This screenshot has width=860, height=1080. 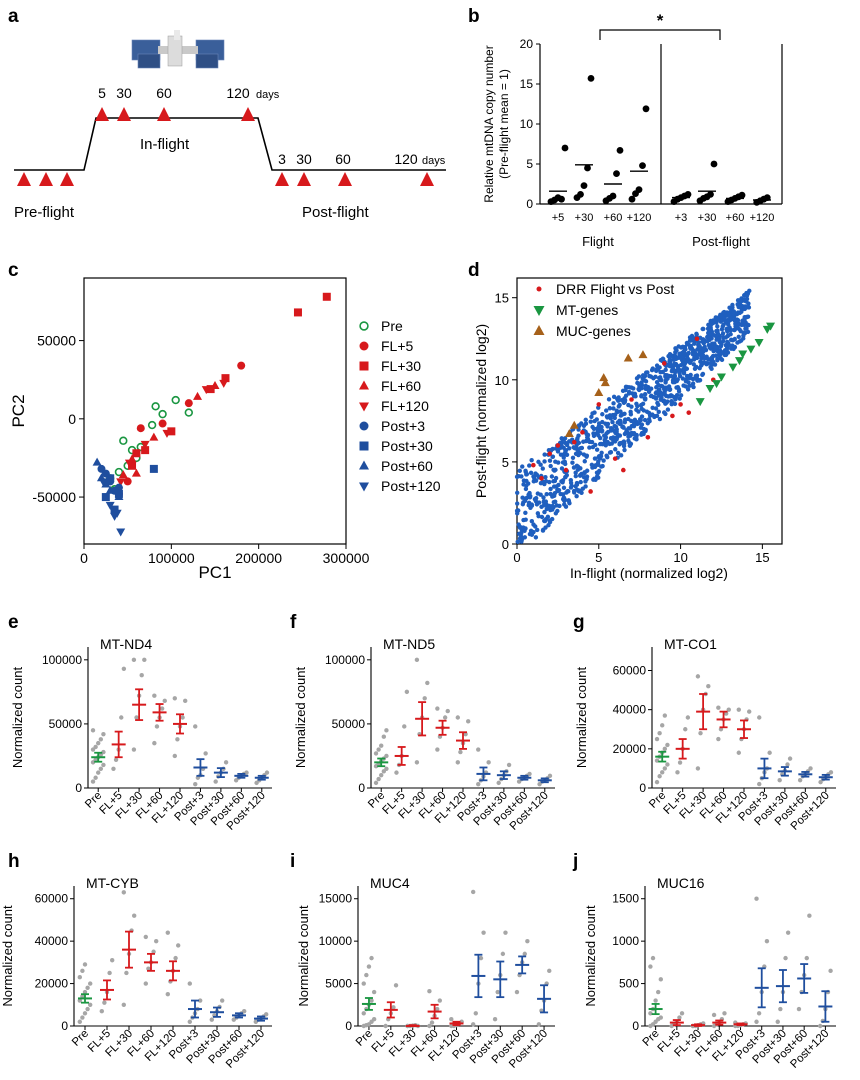 What do you see at coordinates (78, 788) in the screenshot?
I see `y-tick-label: 0` at bounding box center [78, 788].